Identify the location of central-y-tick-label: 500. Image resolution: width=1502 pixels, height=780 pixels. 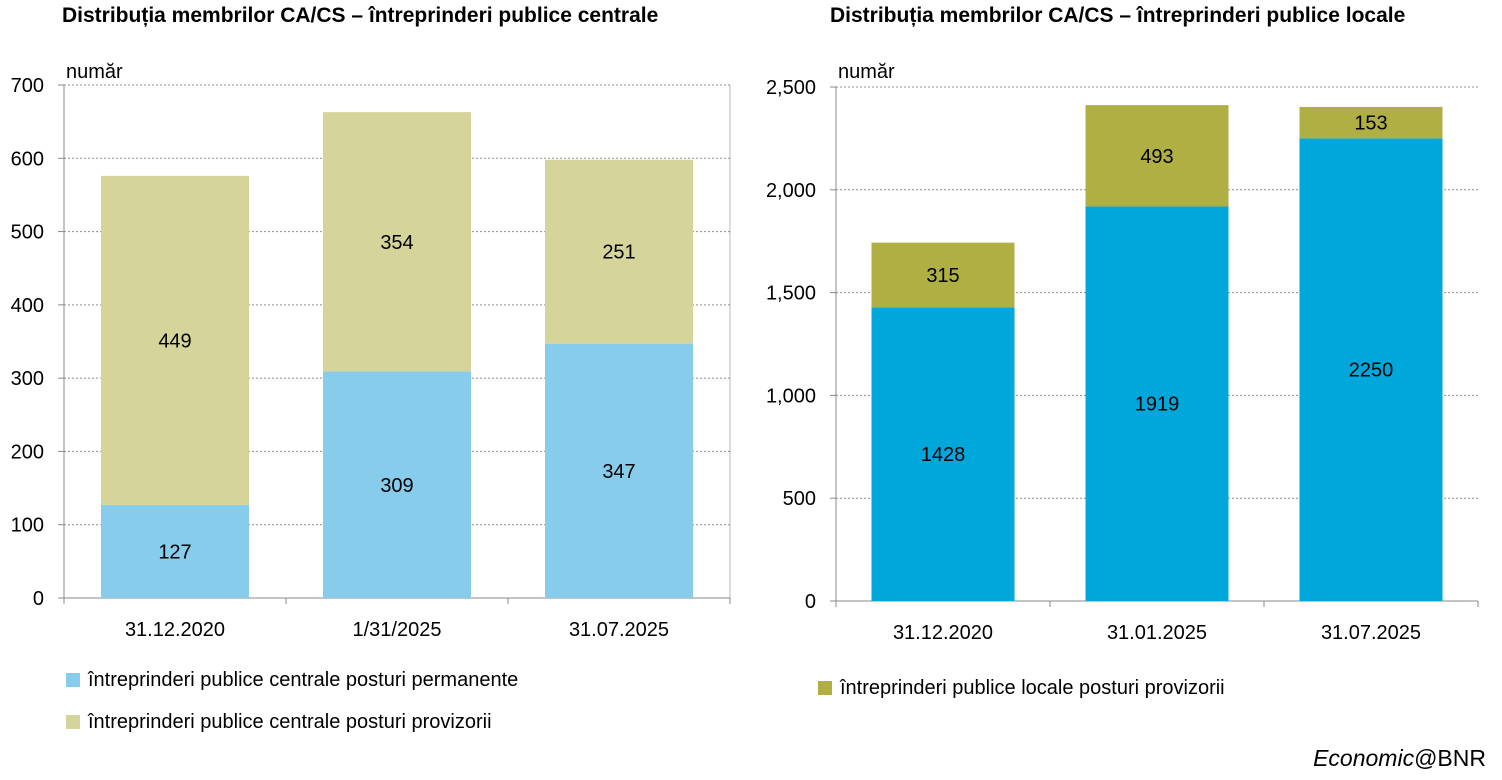
(27, 233).